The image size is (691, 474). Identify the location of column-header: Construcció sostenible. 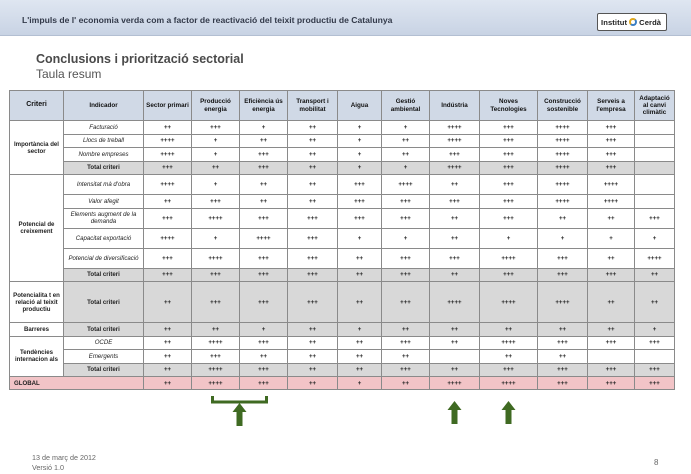
(562, 105).